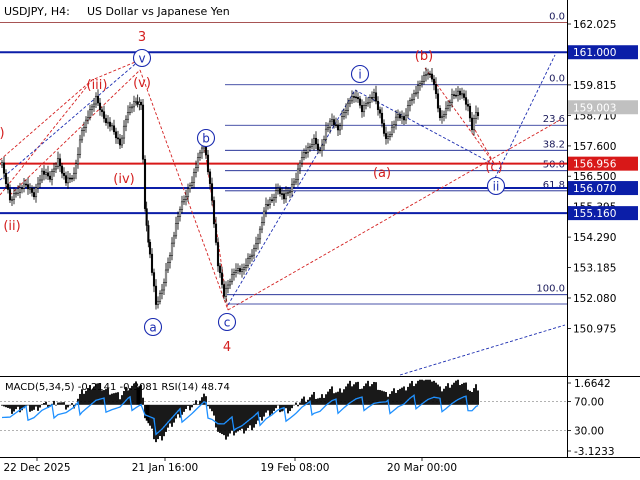 The width and height of the screenshot is (640, 480). What do you see at coordinates (603, 133) in the screenshot?
I see `price-tags: 161.000 156.956 156.070 155.160 159.003` at bounding box center [603, 133].